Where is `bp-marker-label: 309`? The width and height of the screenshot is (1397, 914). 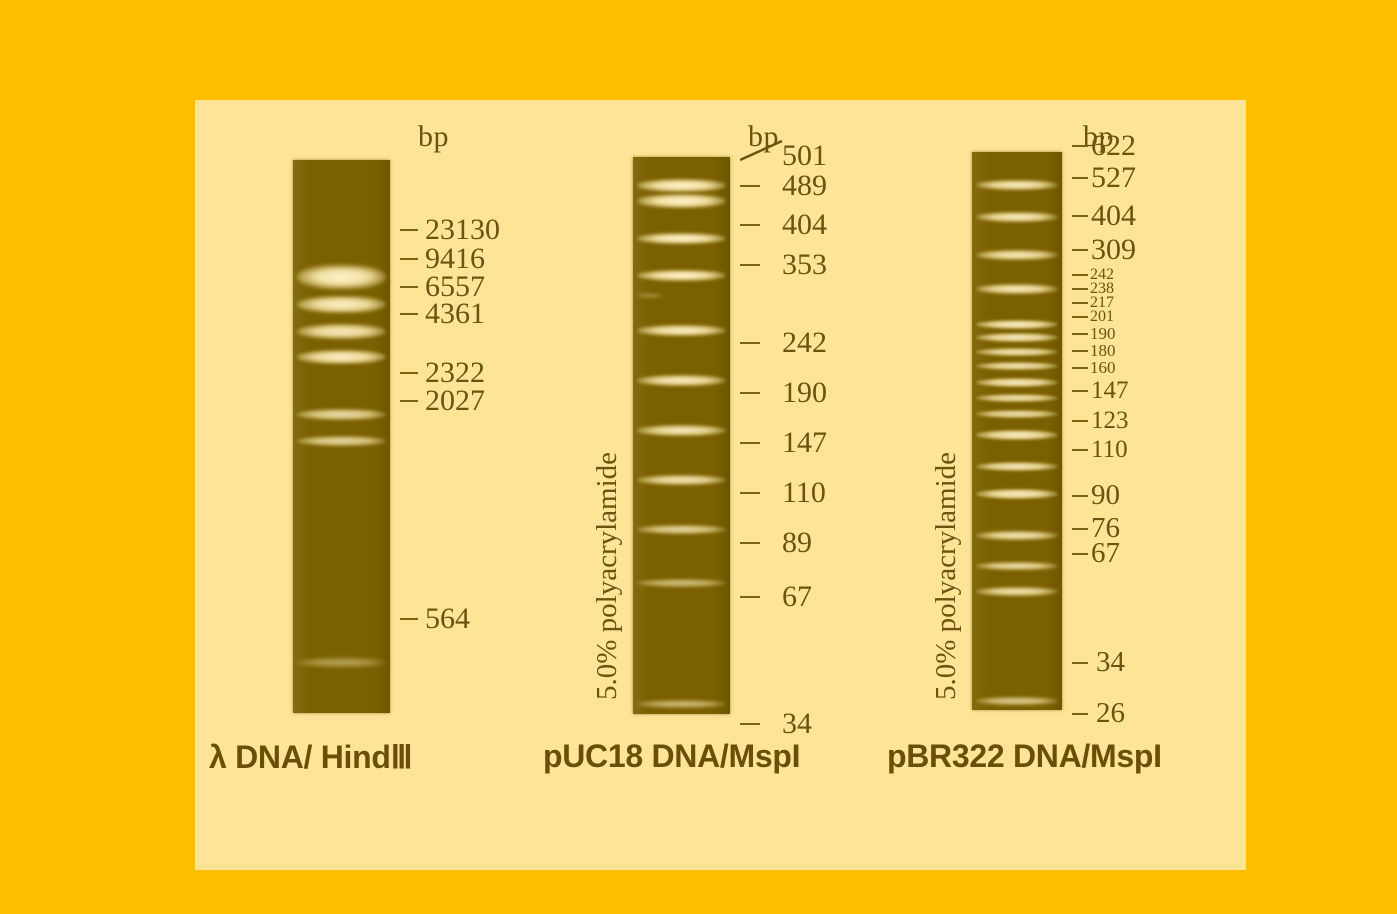 bp-marker-label: 309 is located at coordinates (1113, 249).